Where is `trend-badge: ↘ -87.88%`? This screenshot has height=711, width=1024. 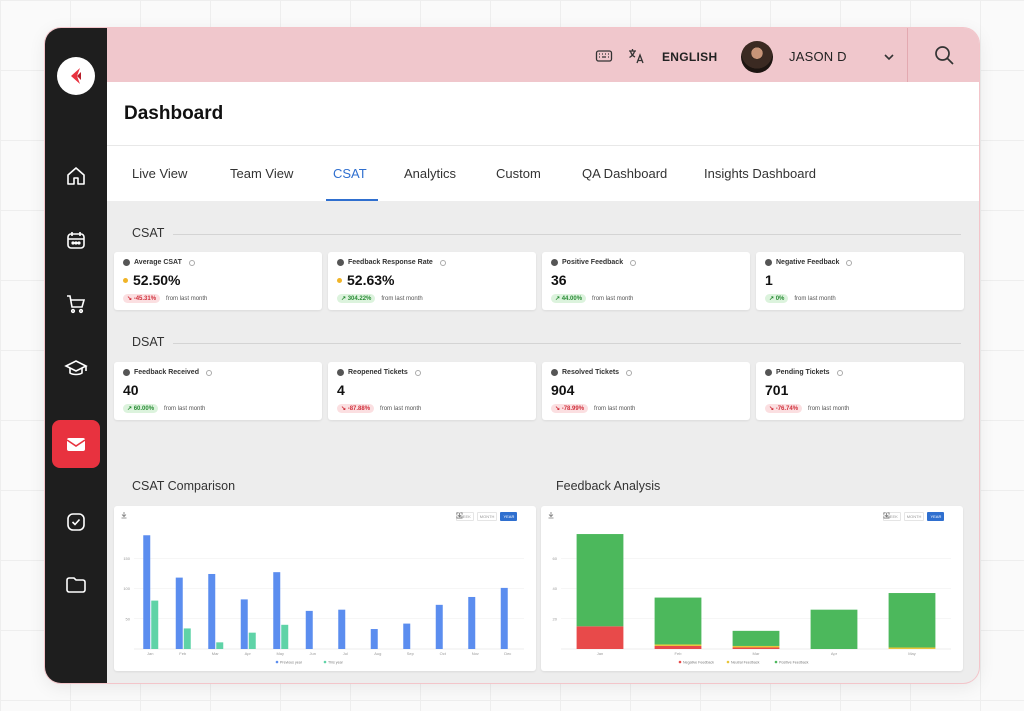 trend-badge: ↘ -87.88% is located at coordinates (356, 408).